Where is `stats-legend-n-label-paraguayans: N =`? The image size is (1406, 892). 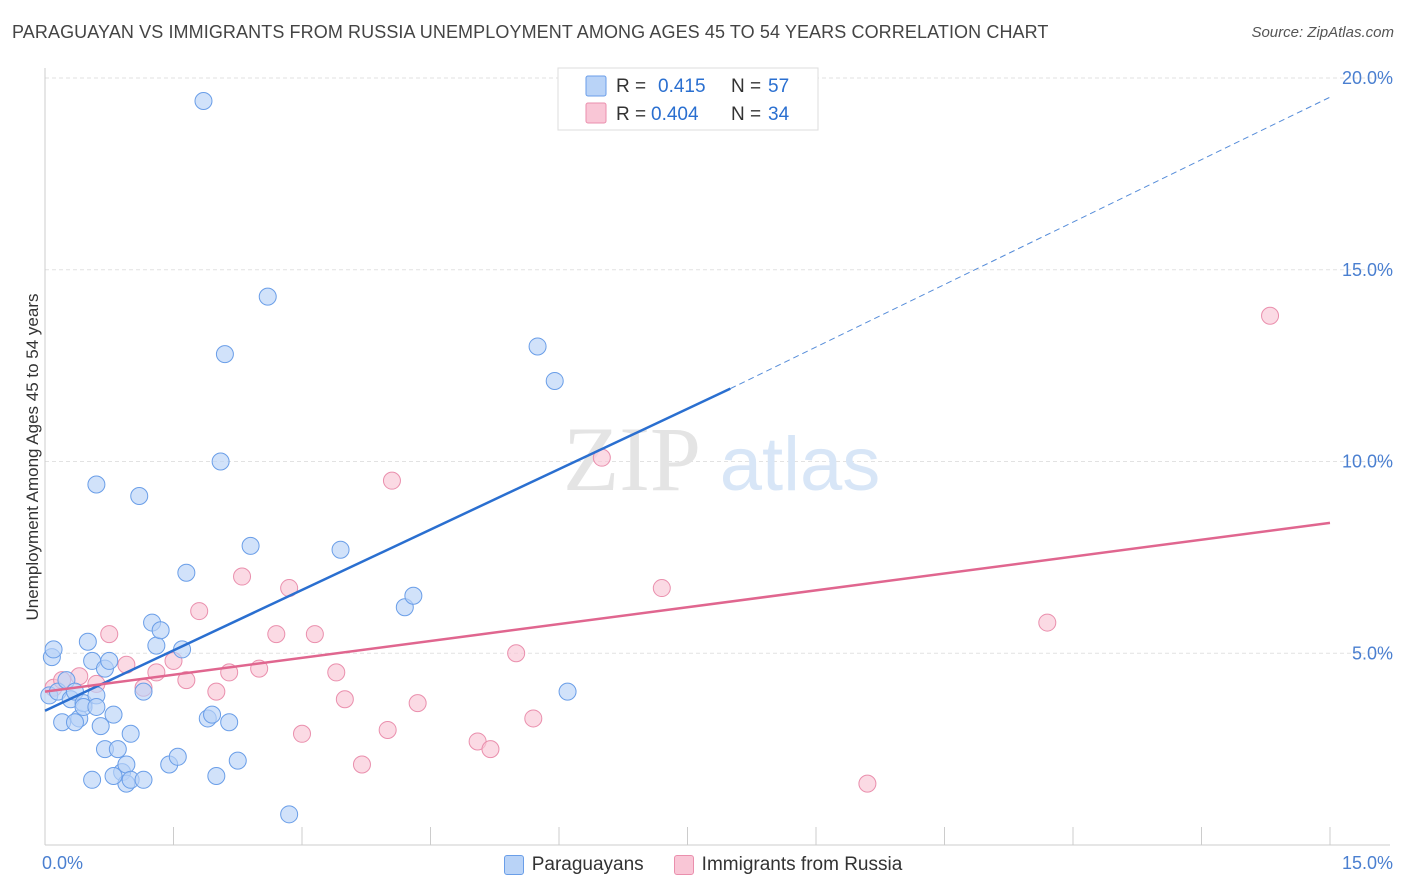 stats-legend-n-label-paraguayans: N = is located at coordinates (746, 86).